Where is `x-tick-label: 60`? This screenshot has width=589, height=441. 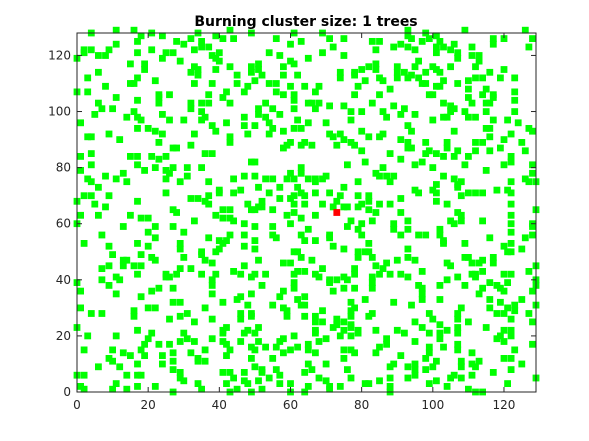 x-tick-label: 60 is located at coordinates (290, 405).